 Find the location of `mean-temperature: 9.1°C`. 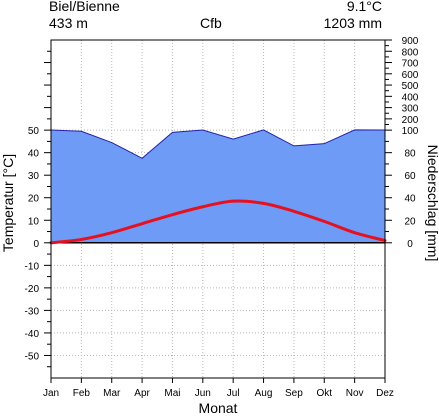

mean-temperature: 9.1°C is located at coordinates (364, 7).